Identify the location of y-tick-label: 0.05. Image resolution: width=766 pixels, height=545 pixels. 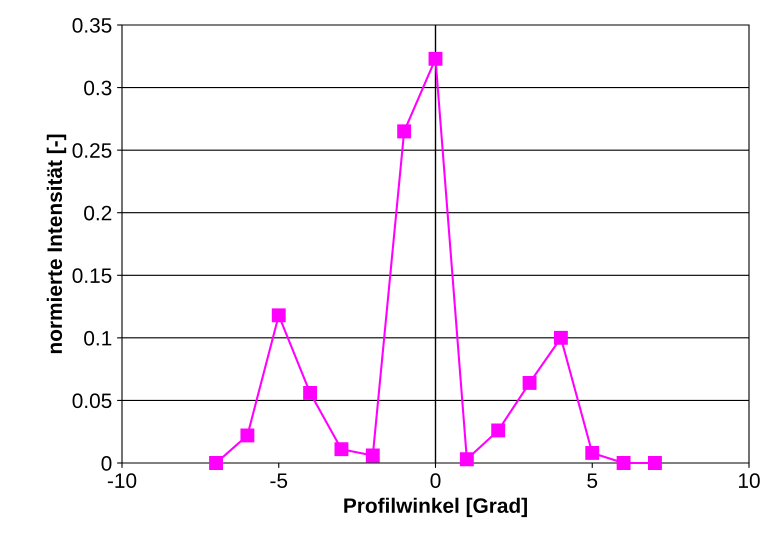
(92, 400).